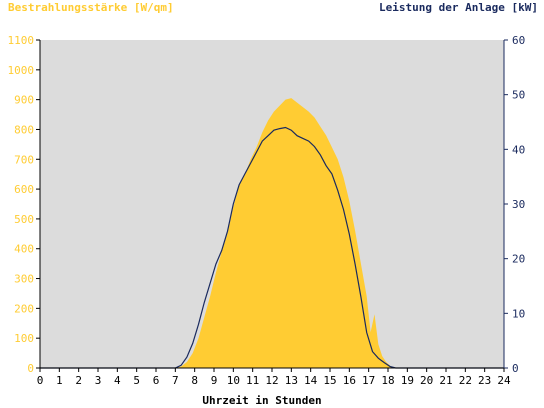 The width and height of the screenshot is (544, 408). What do you see at coordinates (445, 380) in the screenshot?
I see `x-tick-label: 21` at bounding box center [445, 380].